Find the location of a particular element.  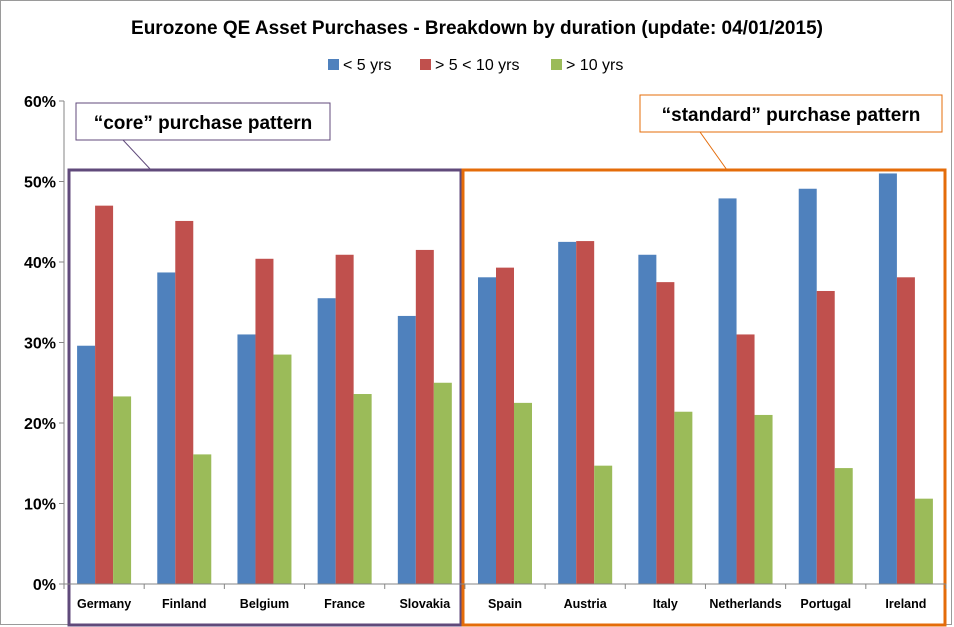

x-tick-label: Slovakia is located at coordinates (425, 604).